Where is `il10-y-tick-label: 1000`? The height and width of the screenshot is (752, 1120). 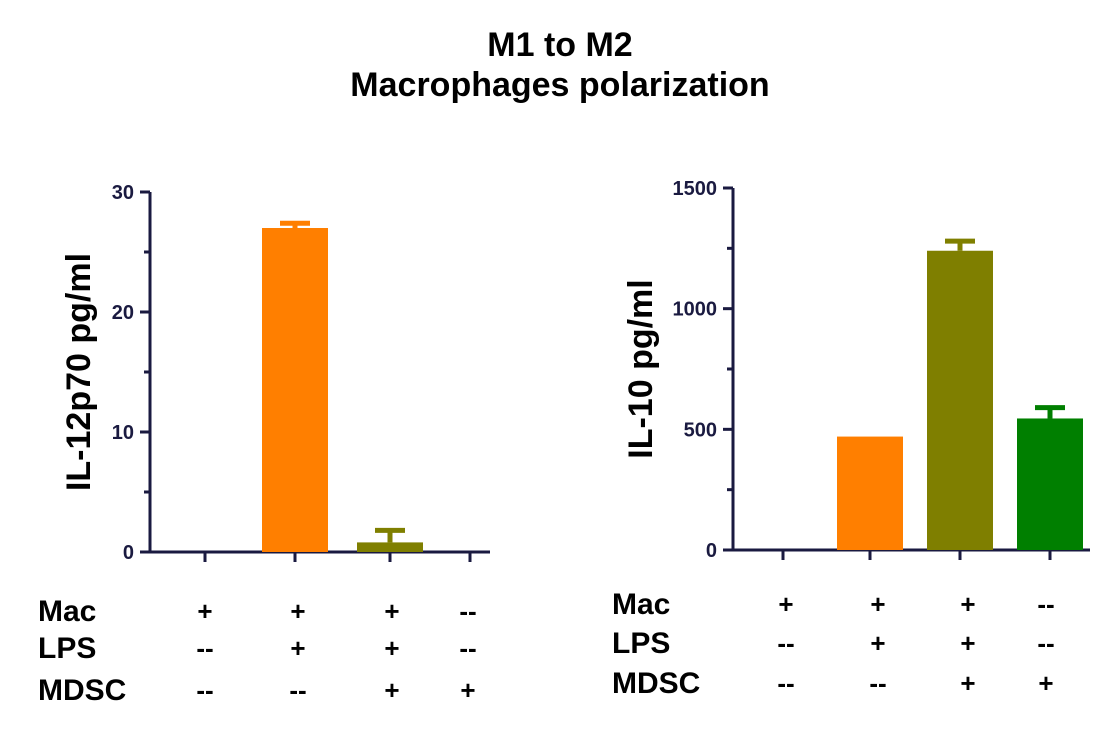
il10-y-tick-label: 1000 is located at coordinates (695, 310).